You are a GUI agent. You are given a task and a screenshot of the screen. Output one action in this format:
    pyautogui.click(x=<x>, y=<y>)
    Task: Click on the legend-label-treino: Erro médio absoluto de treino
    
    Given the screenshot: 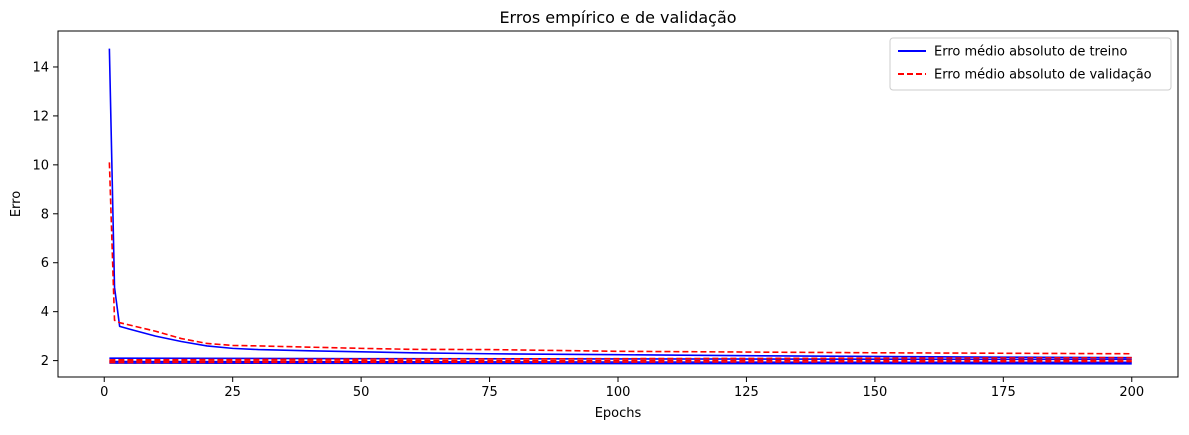 What is the action you would take?
    pyautogui.click(x=1030, y=52)
    